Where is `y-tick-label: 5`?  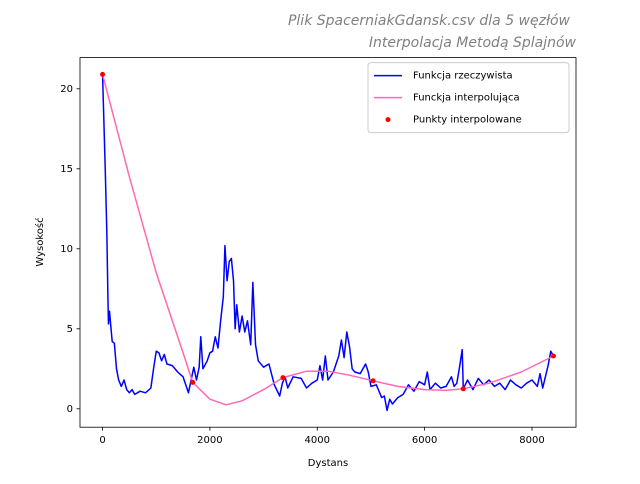
y-tick-label: 5 is located at coordinates (70, 329).